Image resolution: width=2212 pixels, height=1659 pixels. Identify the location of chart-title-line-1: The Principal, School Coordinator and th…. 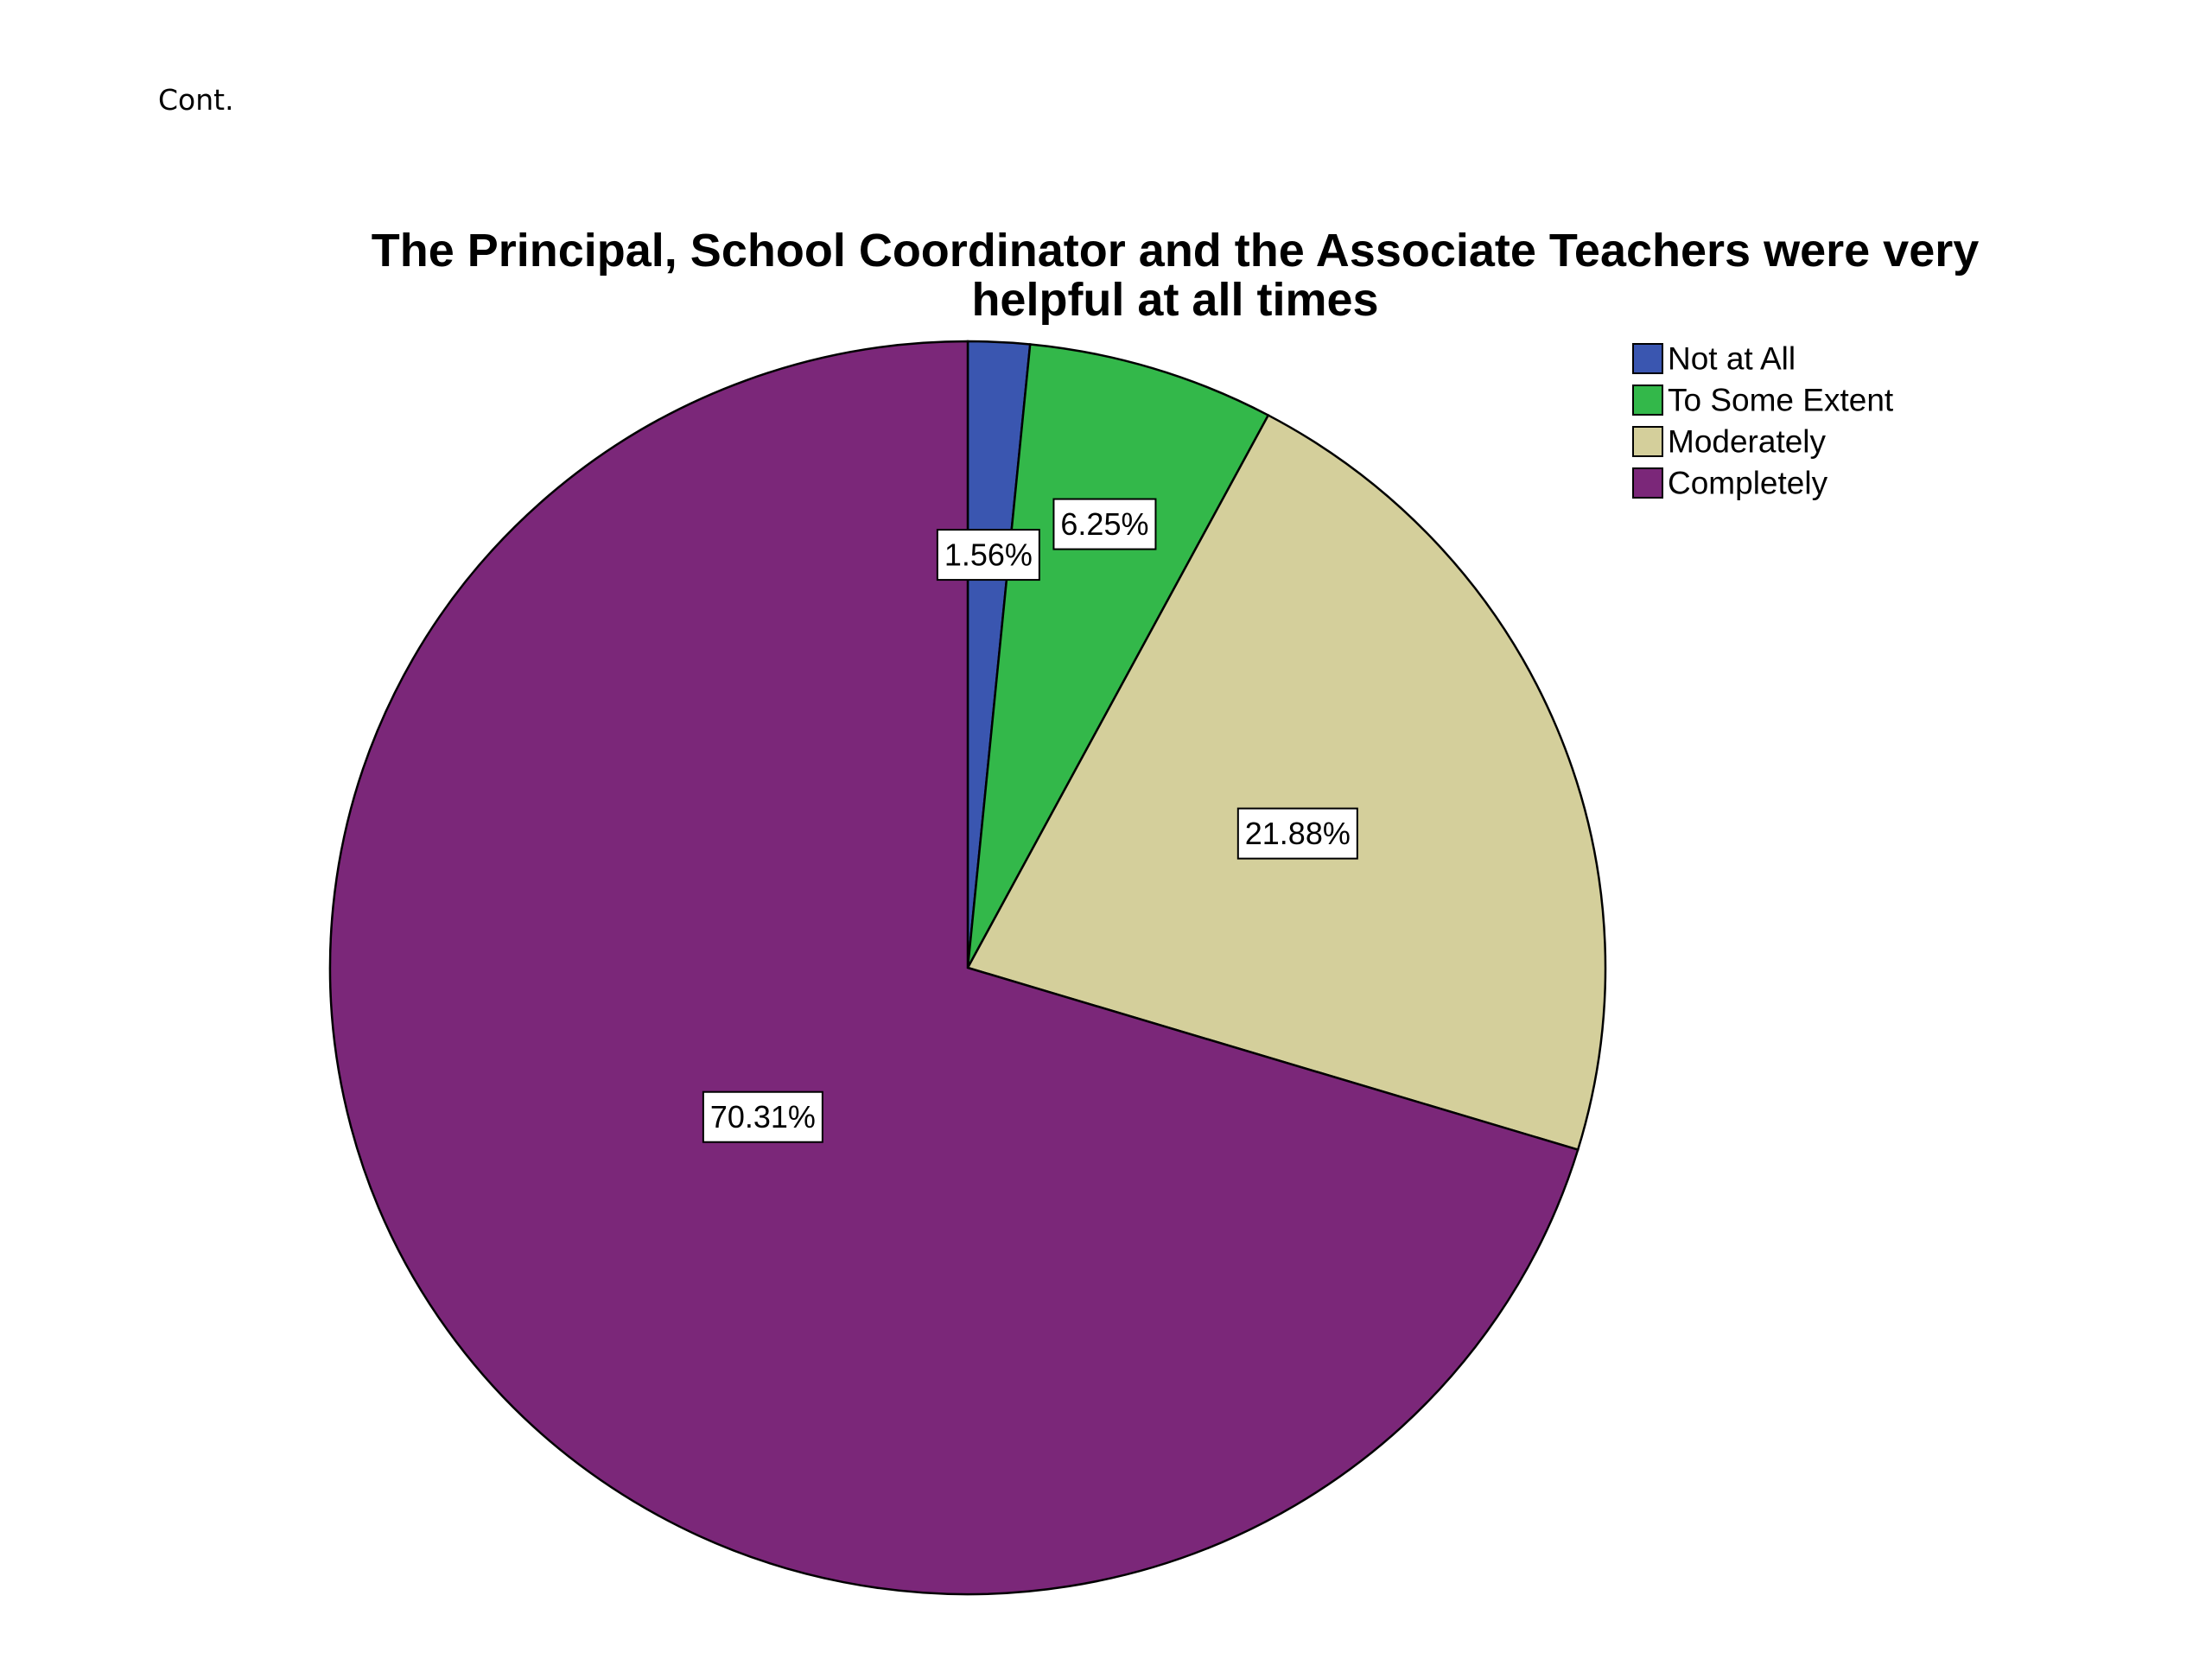
(1175, 250).